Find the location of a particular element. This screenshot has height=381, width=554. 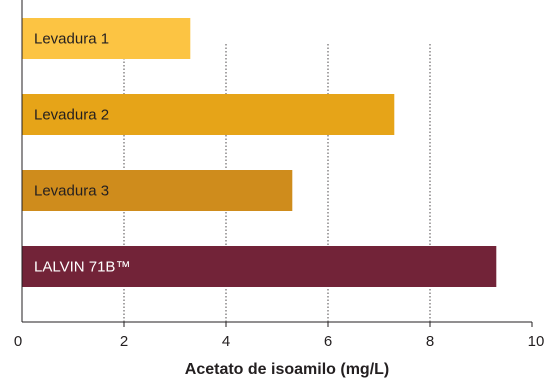

x-tick-label-2: 2 is located at coordinates (124, 341).